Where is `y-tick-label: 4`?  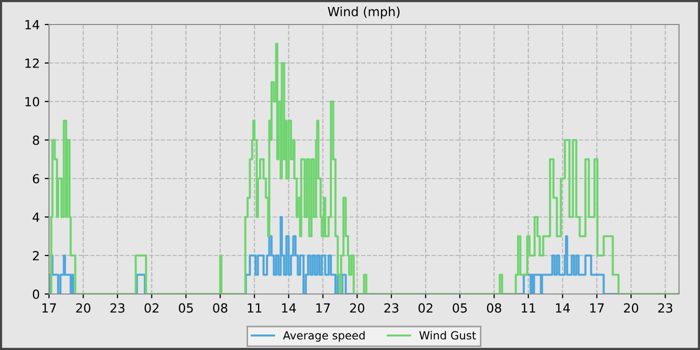
y-tick-label: 4 is located at coordinates (36, 217).